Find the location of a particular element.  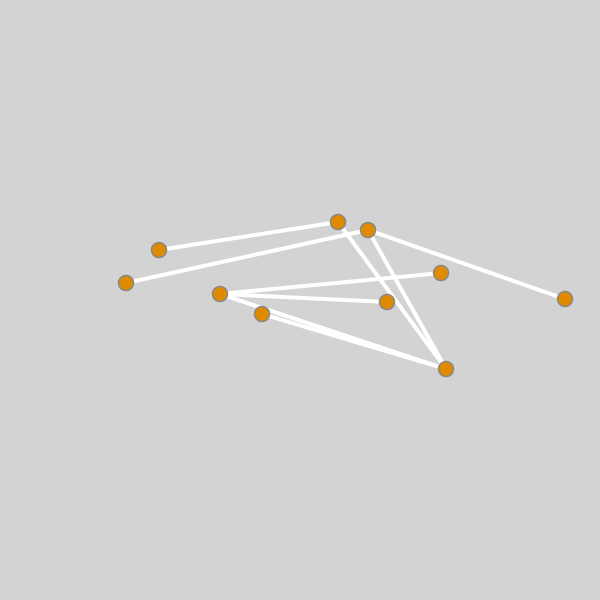

node-n3 is located at coordinates (338, 222).